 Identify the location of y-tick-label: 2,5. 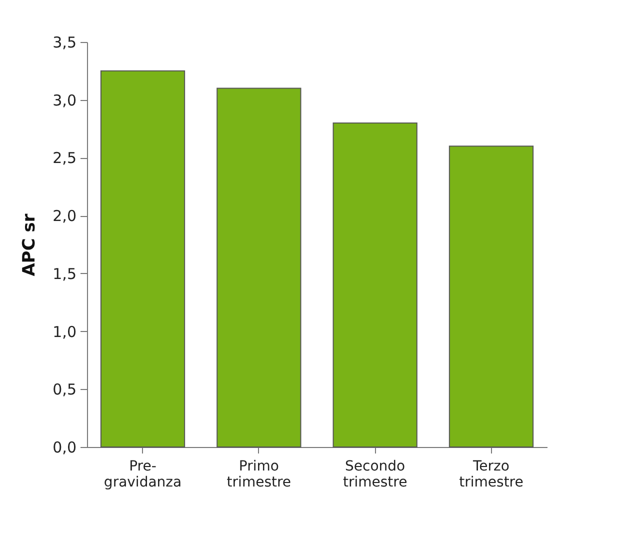
(64, 158).